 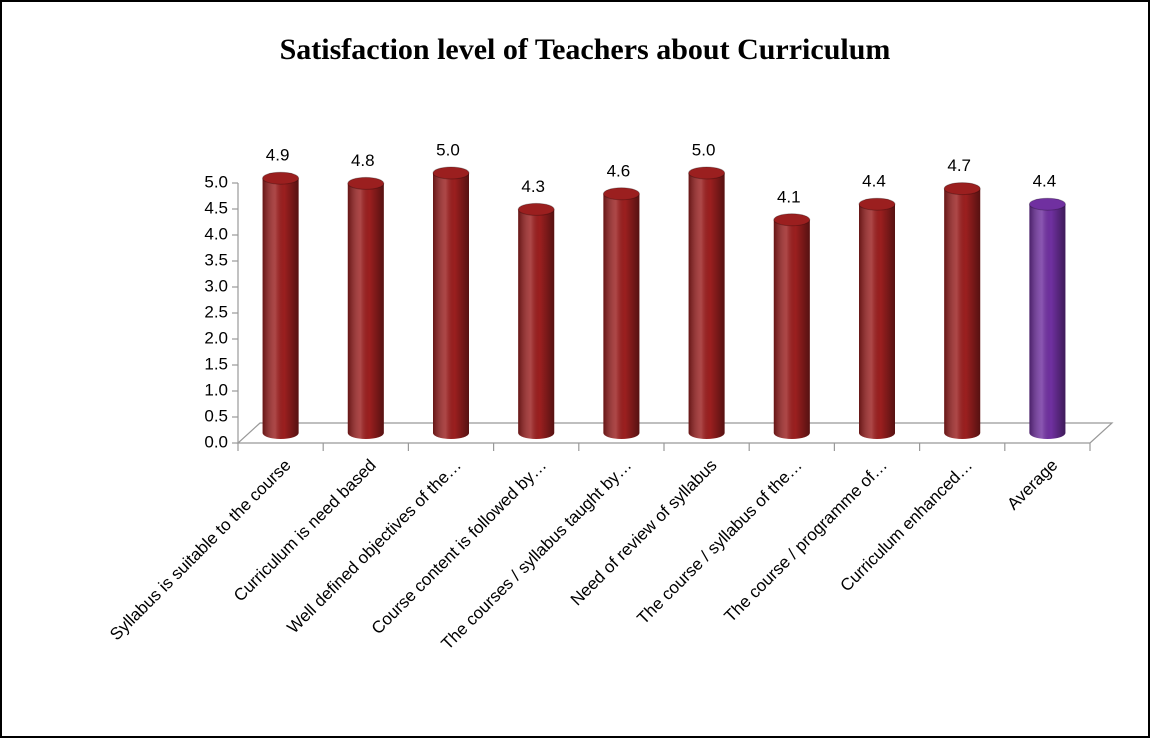 I want to click on value-label: 4.3, so click(x=533, y=186).